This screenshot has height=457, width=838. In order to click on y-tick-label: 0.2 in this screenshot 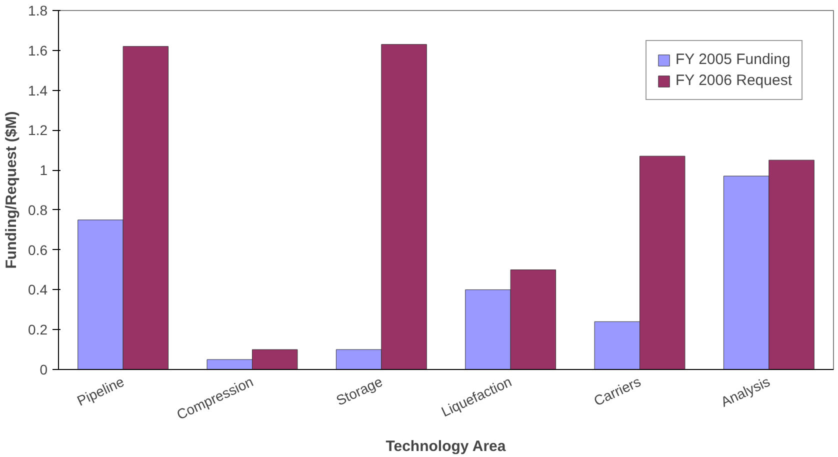, I will do `click(38, 330)`.